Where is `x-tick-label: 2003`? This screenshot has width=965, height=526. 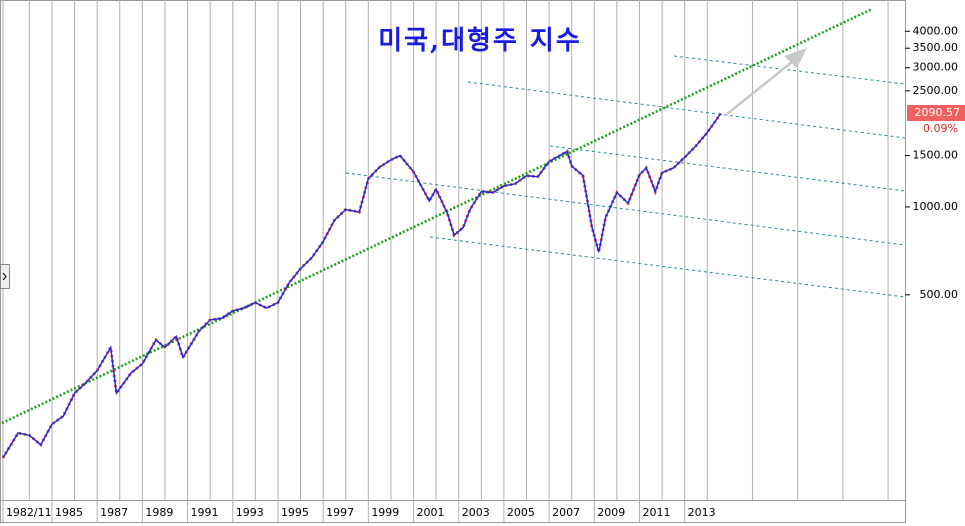
x-tick-label: 2003 is located at coordinates (476, 512).